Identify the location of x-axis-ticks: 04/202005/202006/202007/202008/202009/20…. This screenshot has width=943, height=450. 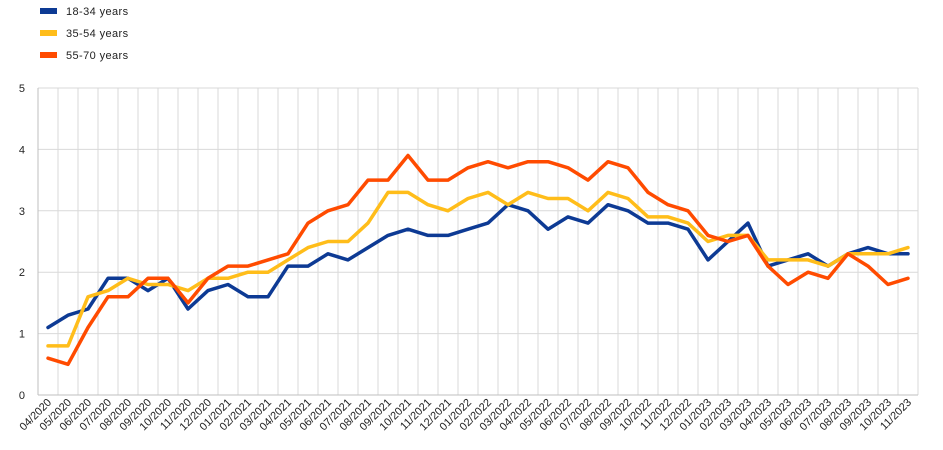
(466, 415).